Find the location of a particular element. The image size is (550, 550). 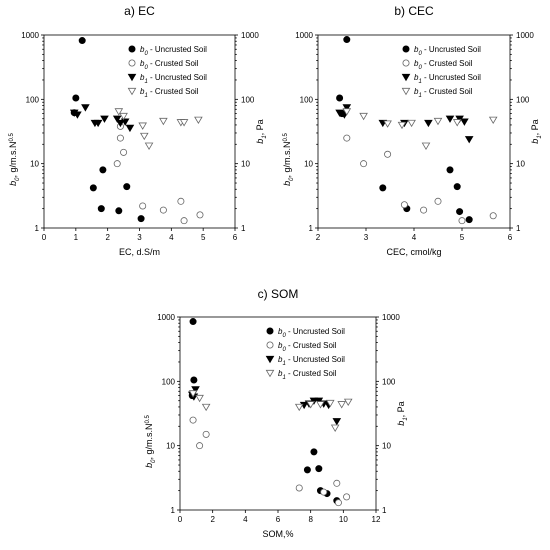

panel-title: a) EC is located at coordinates (139, 11).